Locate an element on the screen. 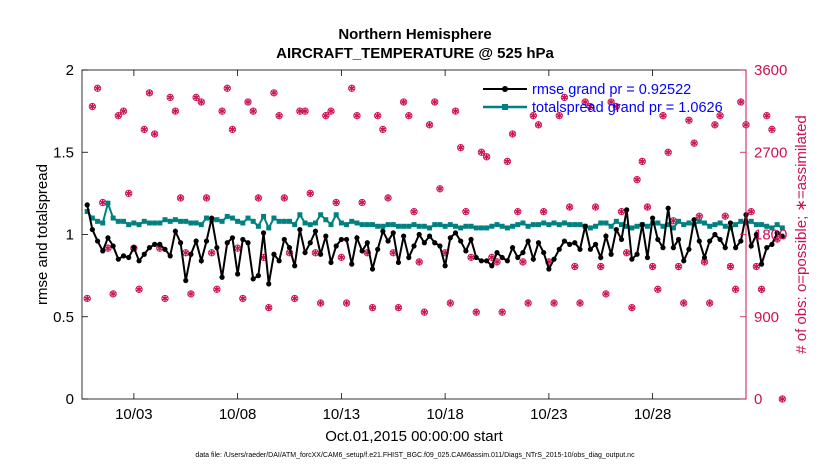 The image size is (830, 470). y-right-tick-label: 900 is located at coordinates (766, 317).